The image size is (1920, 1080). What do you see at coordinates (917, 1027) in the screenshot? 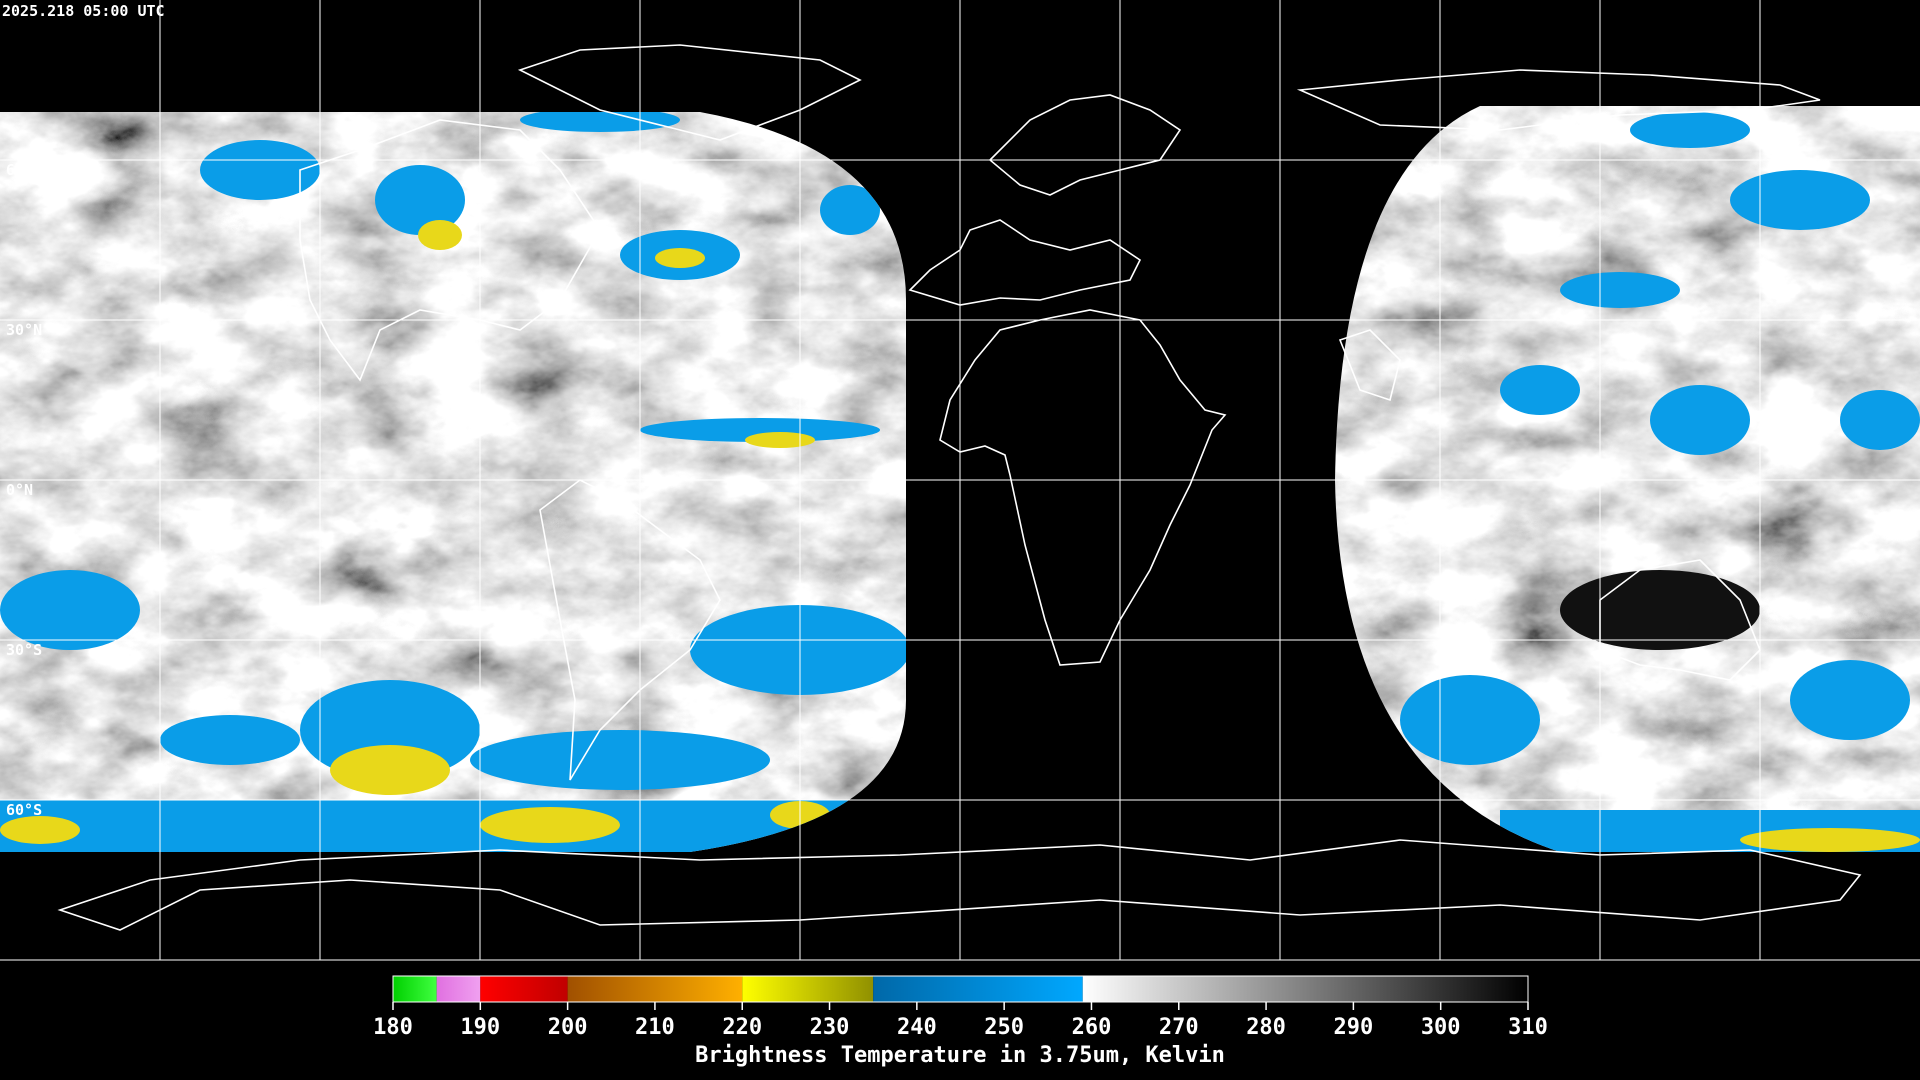
I see `colorbar-tick-label: 240` at bounding box center [917, 1027].